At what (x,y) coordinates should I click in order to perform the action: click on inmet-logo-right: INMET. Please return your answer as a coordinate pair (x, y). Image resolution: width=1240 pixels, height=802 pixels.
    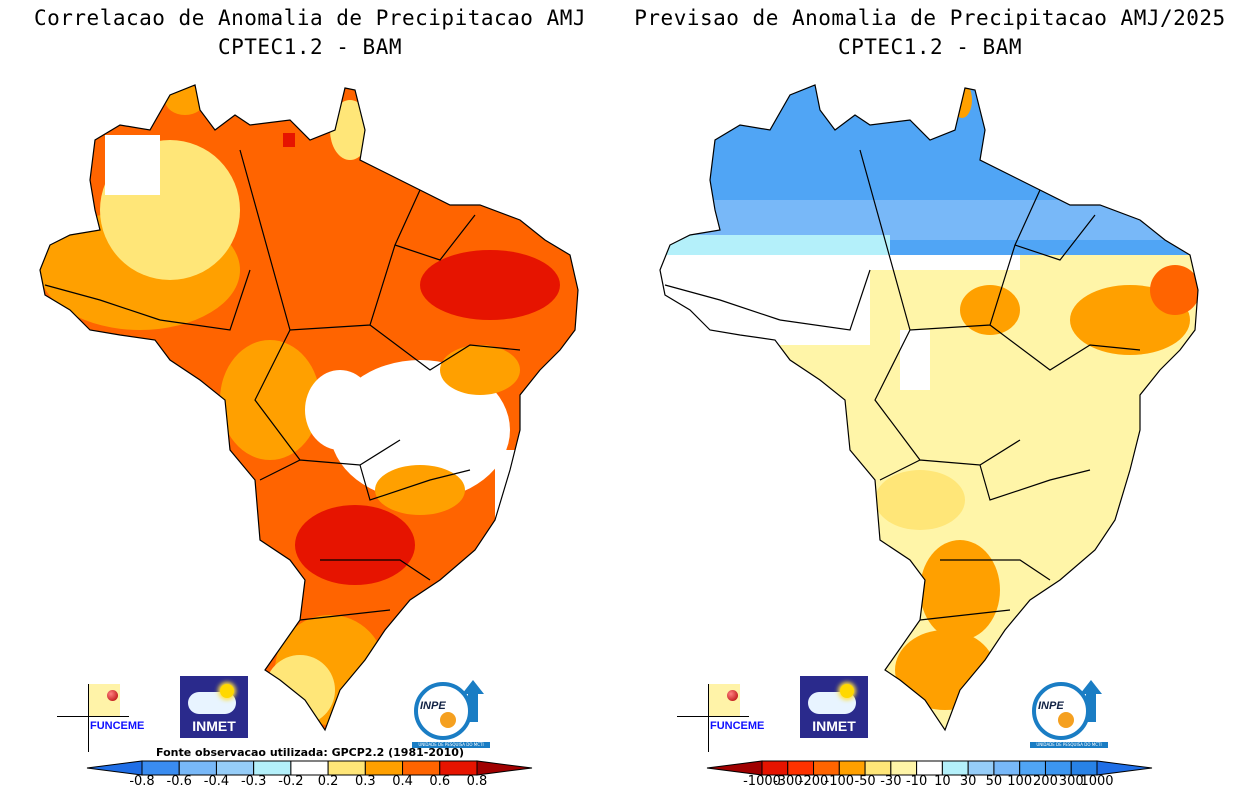
    Looking at the image, I should click on (834, 707).